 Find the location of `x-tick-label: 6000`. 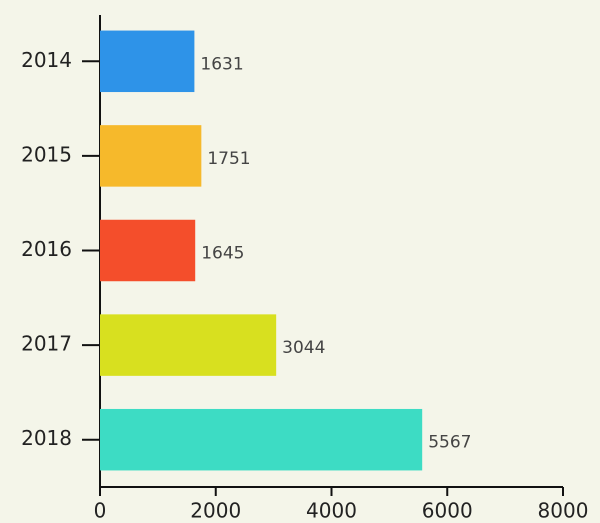

x-tick-label: 6000 is located at coordinates (447, 511).